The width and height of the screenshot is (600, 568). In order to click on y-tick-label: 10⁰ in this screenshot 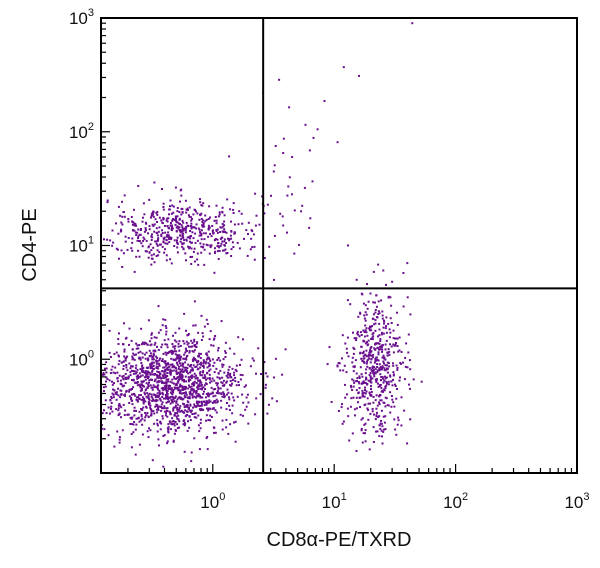, I will do `click(81, 358)`.